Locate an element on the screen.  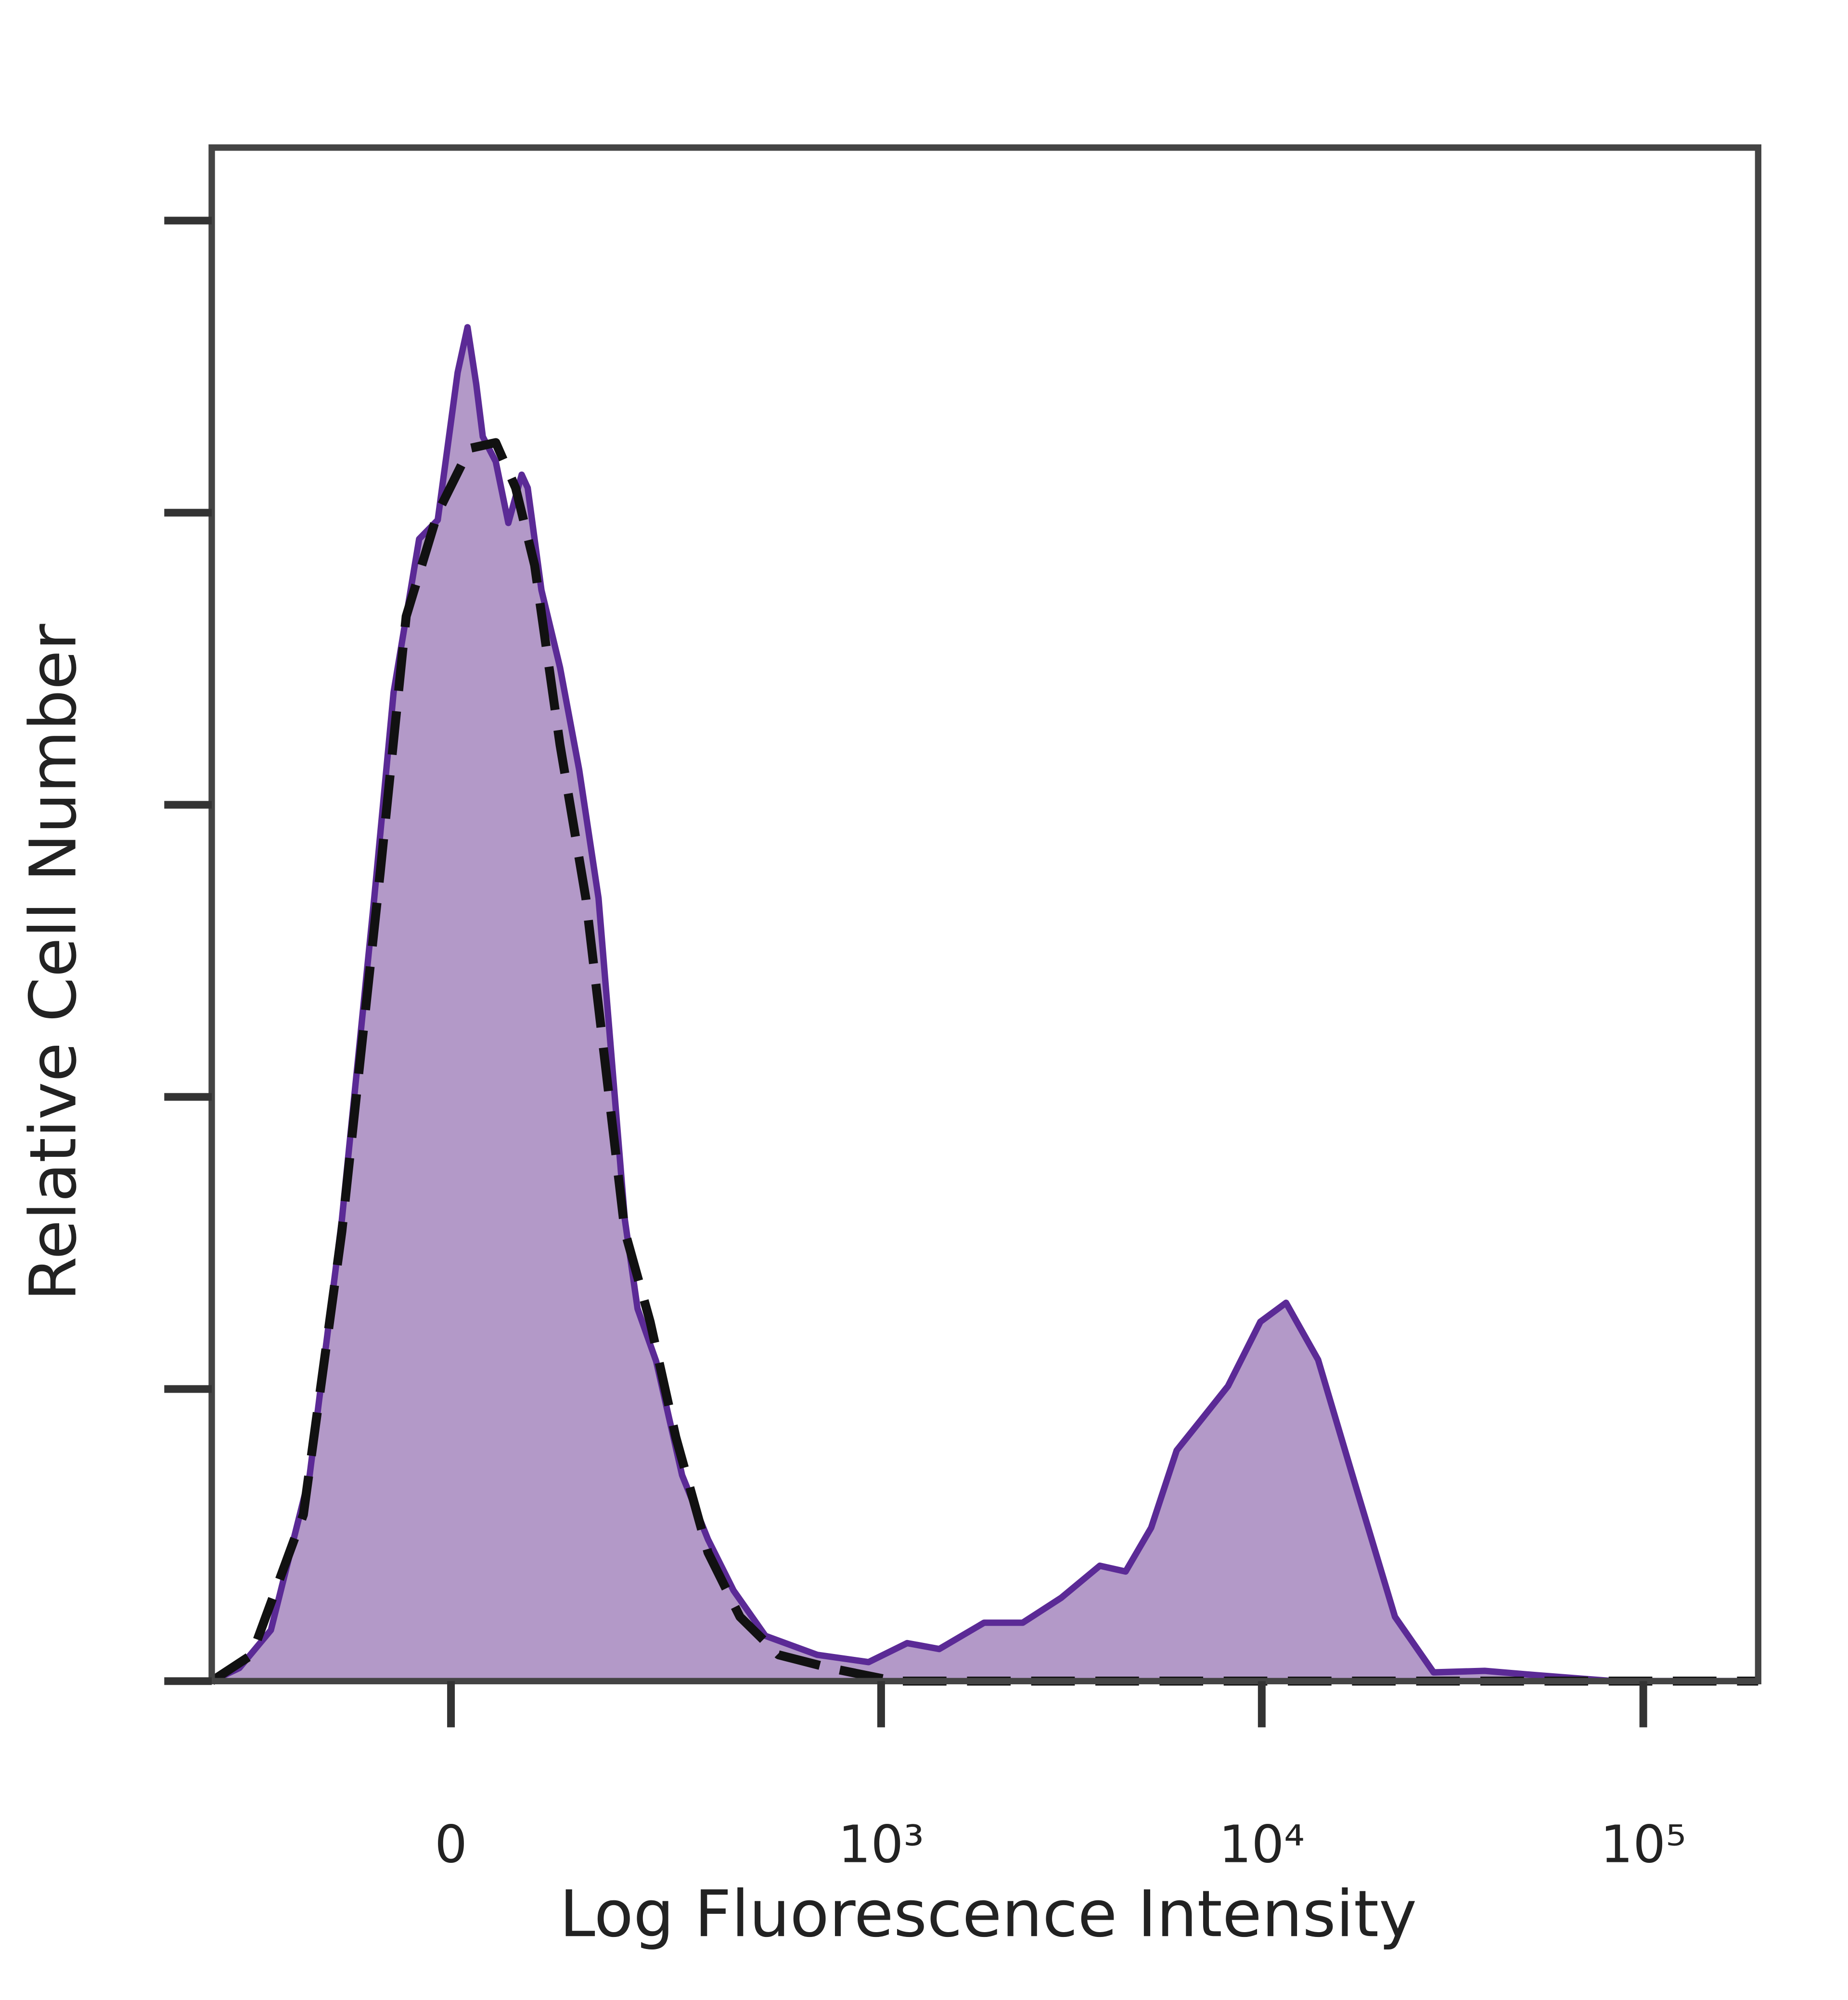
x-tick-label: 10⁵ is located at coordinates (1643, 1844).